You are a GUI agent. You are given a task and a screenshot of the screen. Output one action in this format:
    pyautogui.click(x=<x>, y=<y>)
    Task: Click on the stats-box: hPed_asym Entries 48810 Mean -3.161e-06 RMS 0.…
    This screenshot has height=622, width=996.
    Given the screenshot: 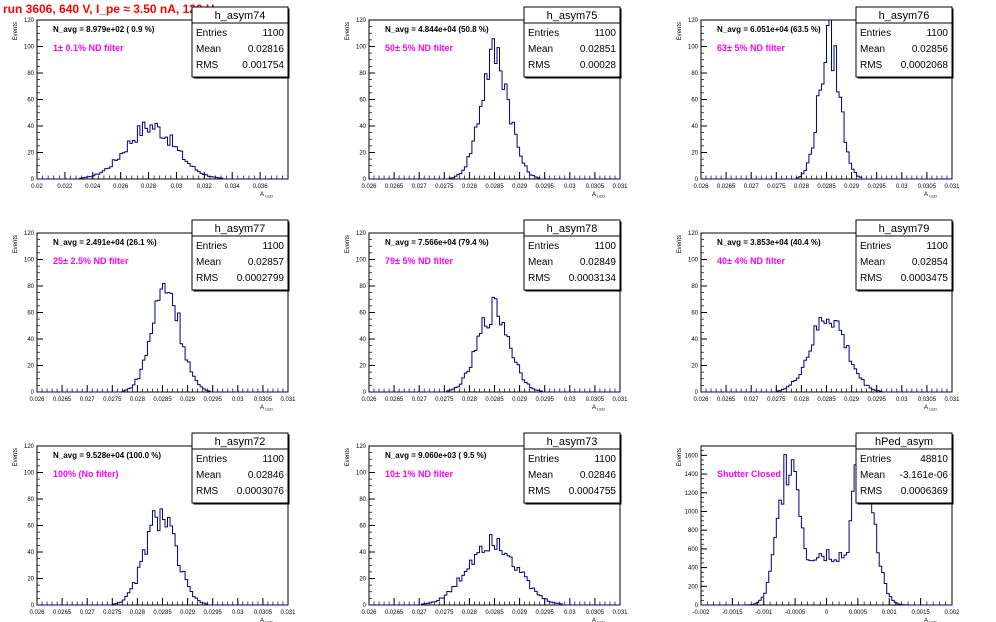 What is the action you would take?
    pyautogui.click(x=904, y=468)
    